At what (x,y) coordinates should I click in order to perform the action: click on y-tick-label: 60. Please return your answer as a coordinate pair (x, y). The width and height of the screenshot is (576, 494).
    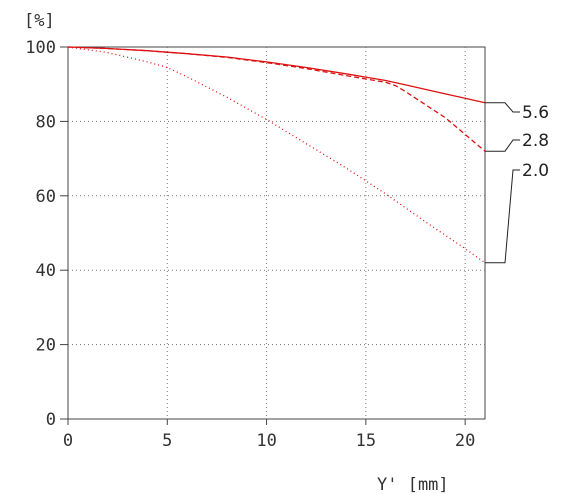
    Looking at the image, I should click on (46, 197).